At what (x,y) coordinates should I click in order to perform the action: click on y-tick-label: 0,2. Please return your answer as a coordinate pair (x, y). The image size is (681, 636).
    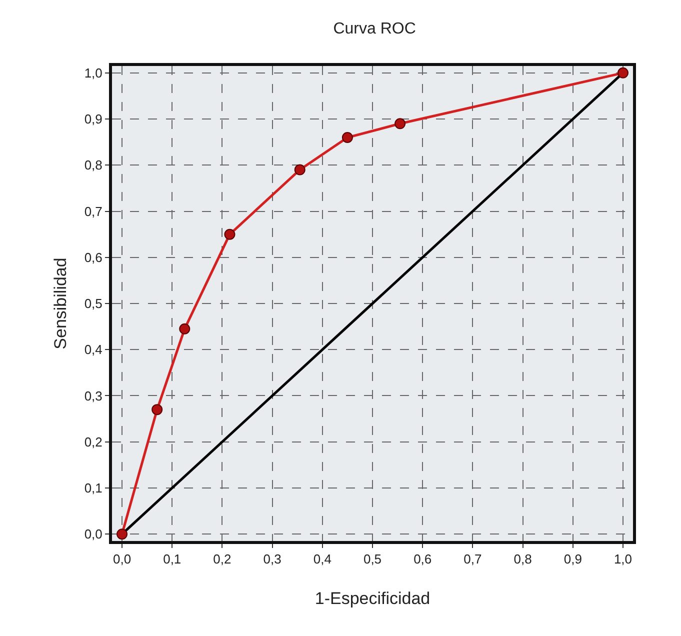
    Looking at the image, I should click on (93, 442).